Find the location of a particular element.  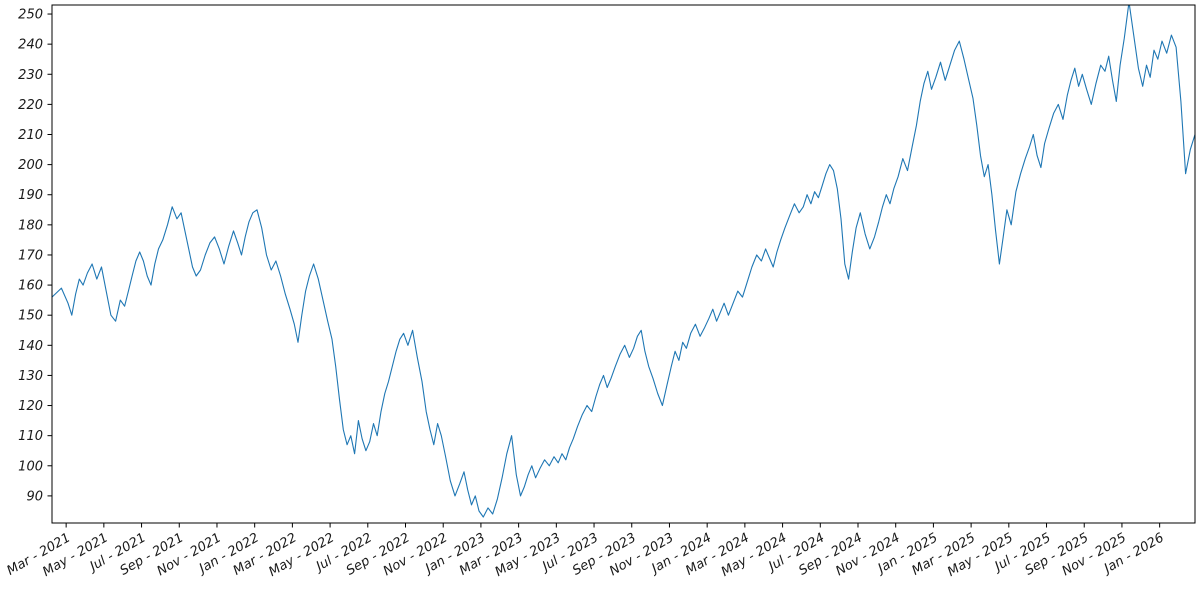

y-tick-label: 90 is located at coordinates (34, 496).